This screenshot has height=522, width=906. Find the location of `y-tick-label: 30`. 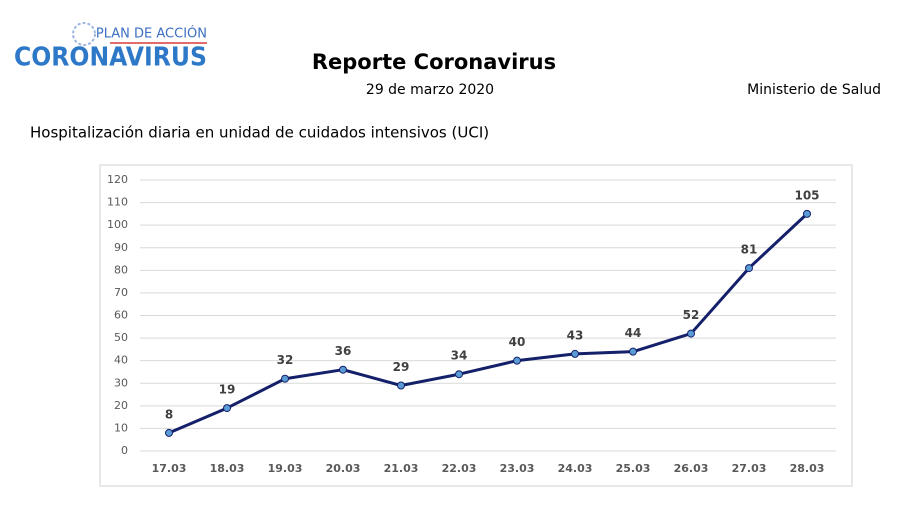

y-tick-label: 30 is located at coordinates (121, 382).